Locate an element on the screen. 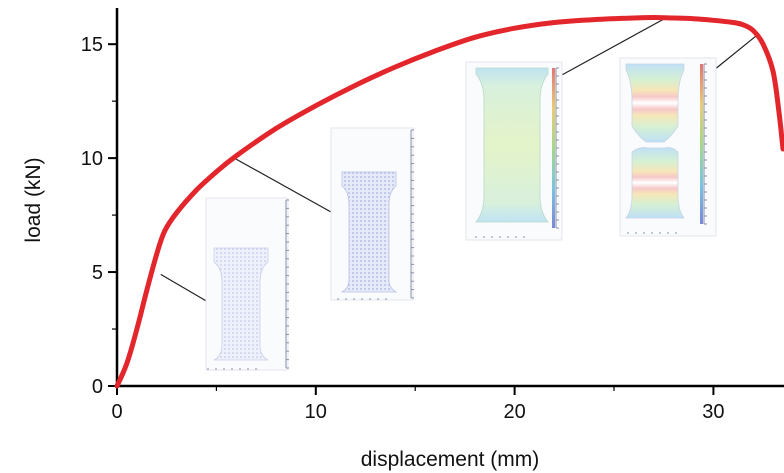 Image resolution: width=784 pixels, height=473 pixels. x-axis-title: displacement (mm) is located at coordinates (450, 459).